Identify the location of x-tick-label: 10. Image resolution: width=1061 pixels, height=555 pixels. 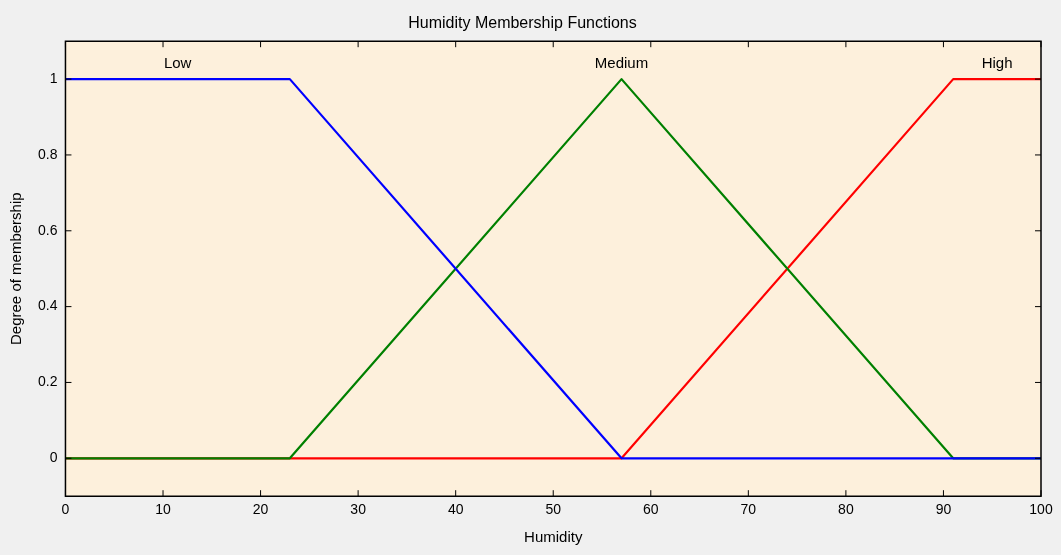
(163, 509).